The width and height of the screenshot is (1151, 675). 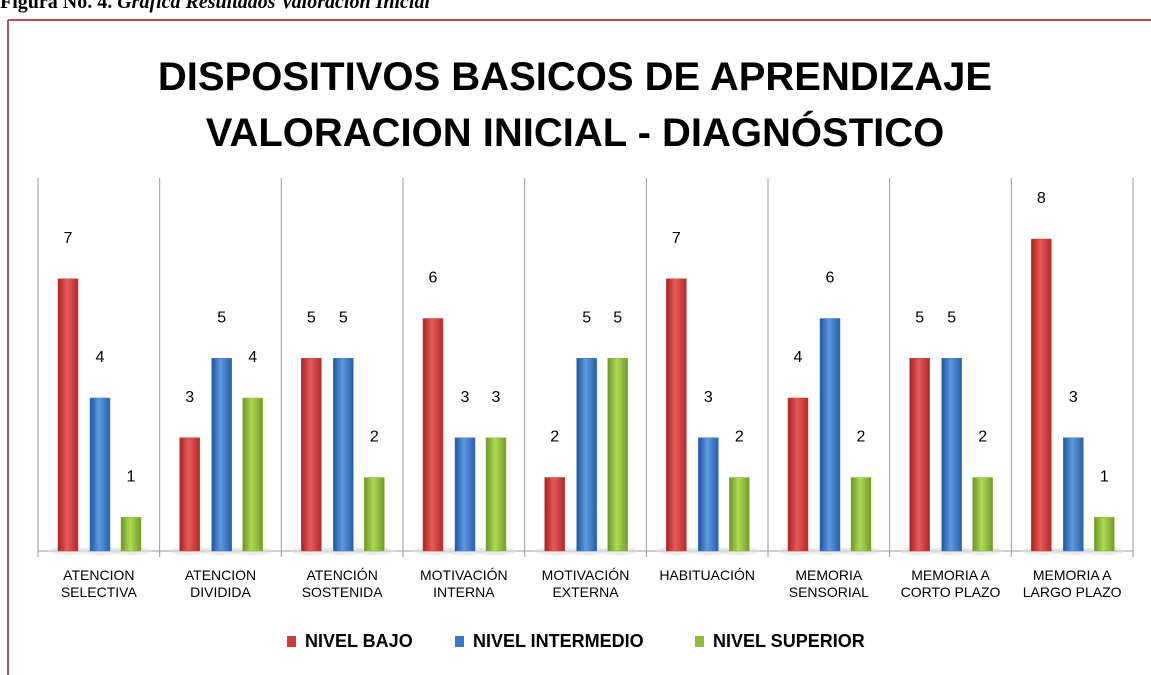 I want to click on legend-label: NIVEL BAJO, so click(x=359, y=641).